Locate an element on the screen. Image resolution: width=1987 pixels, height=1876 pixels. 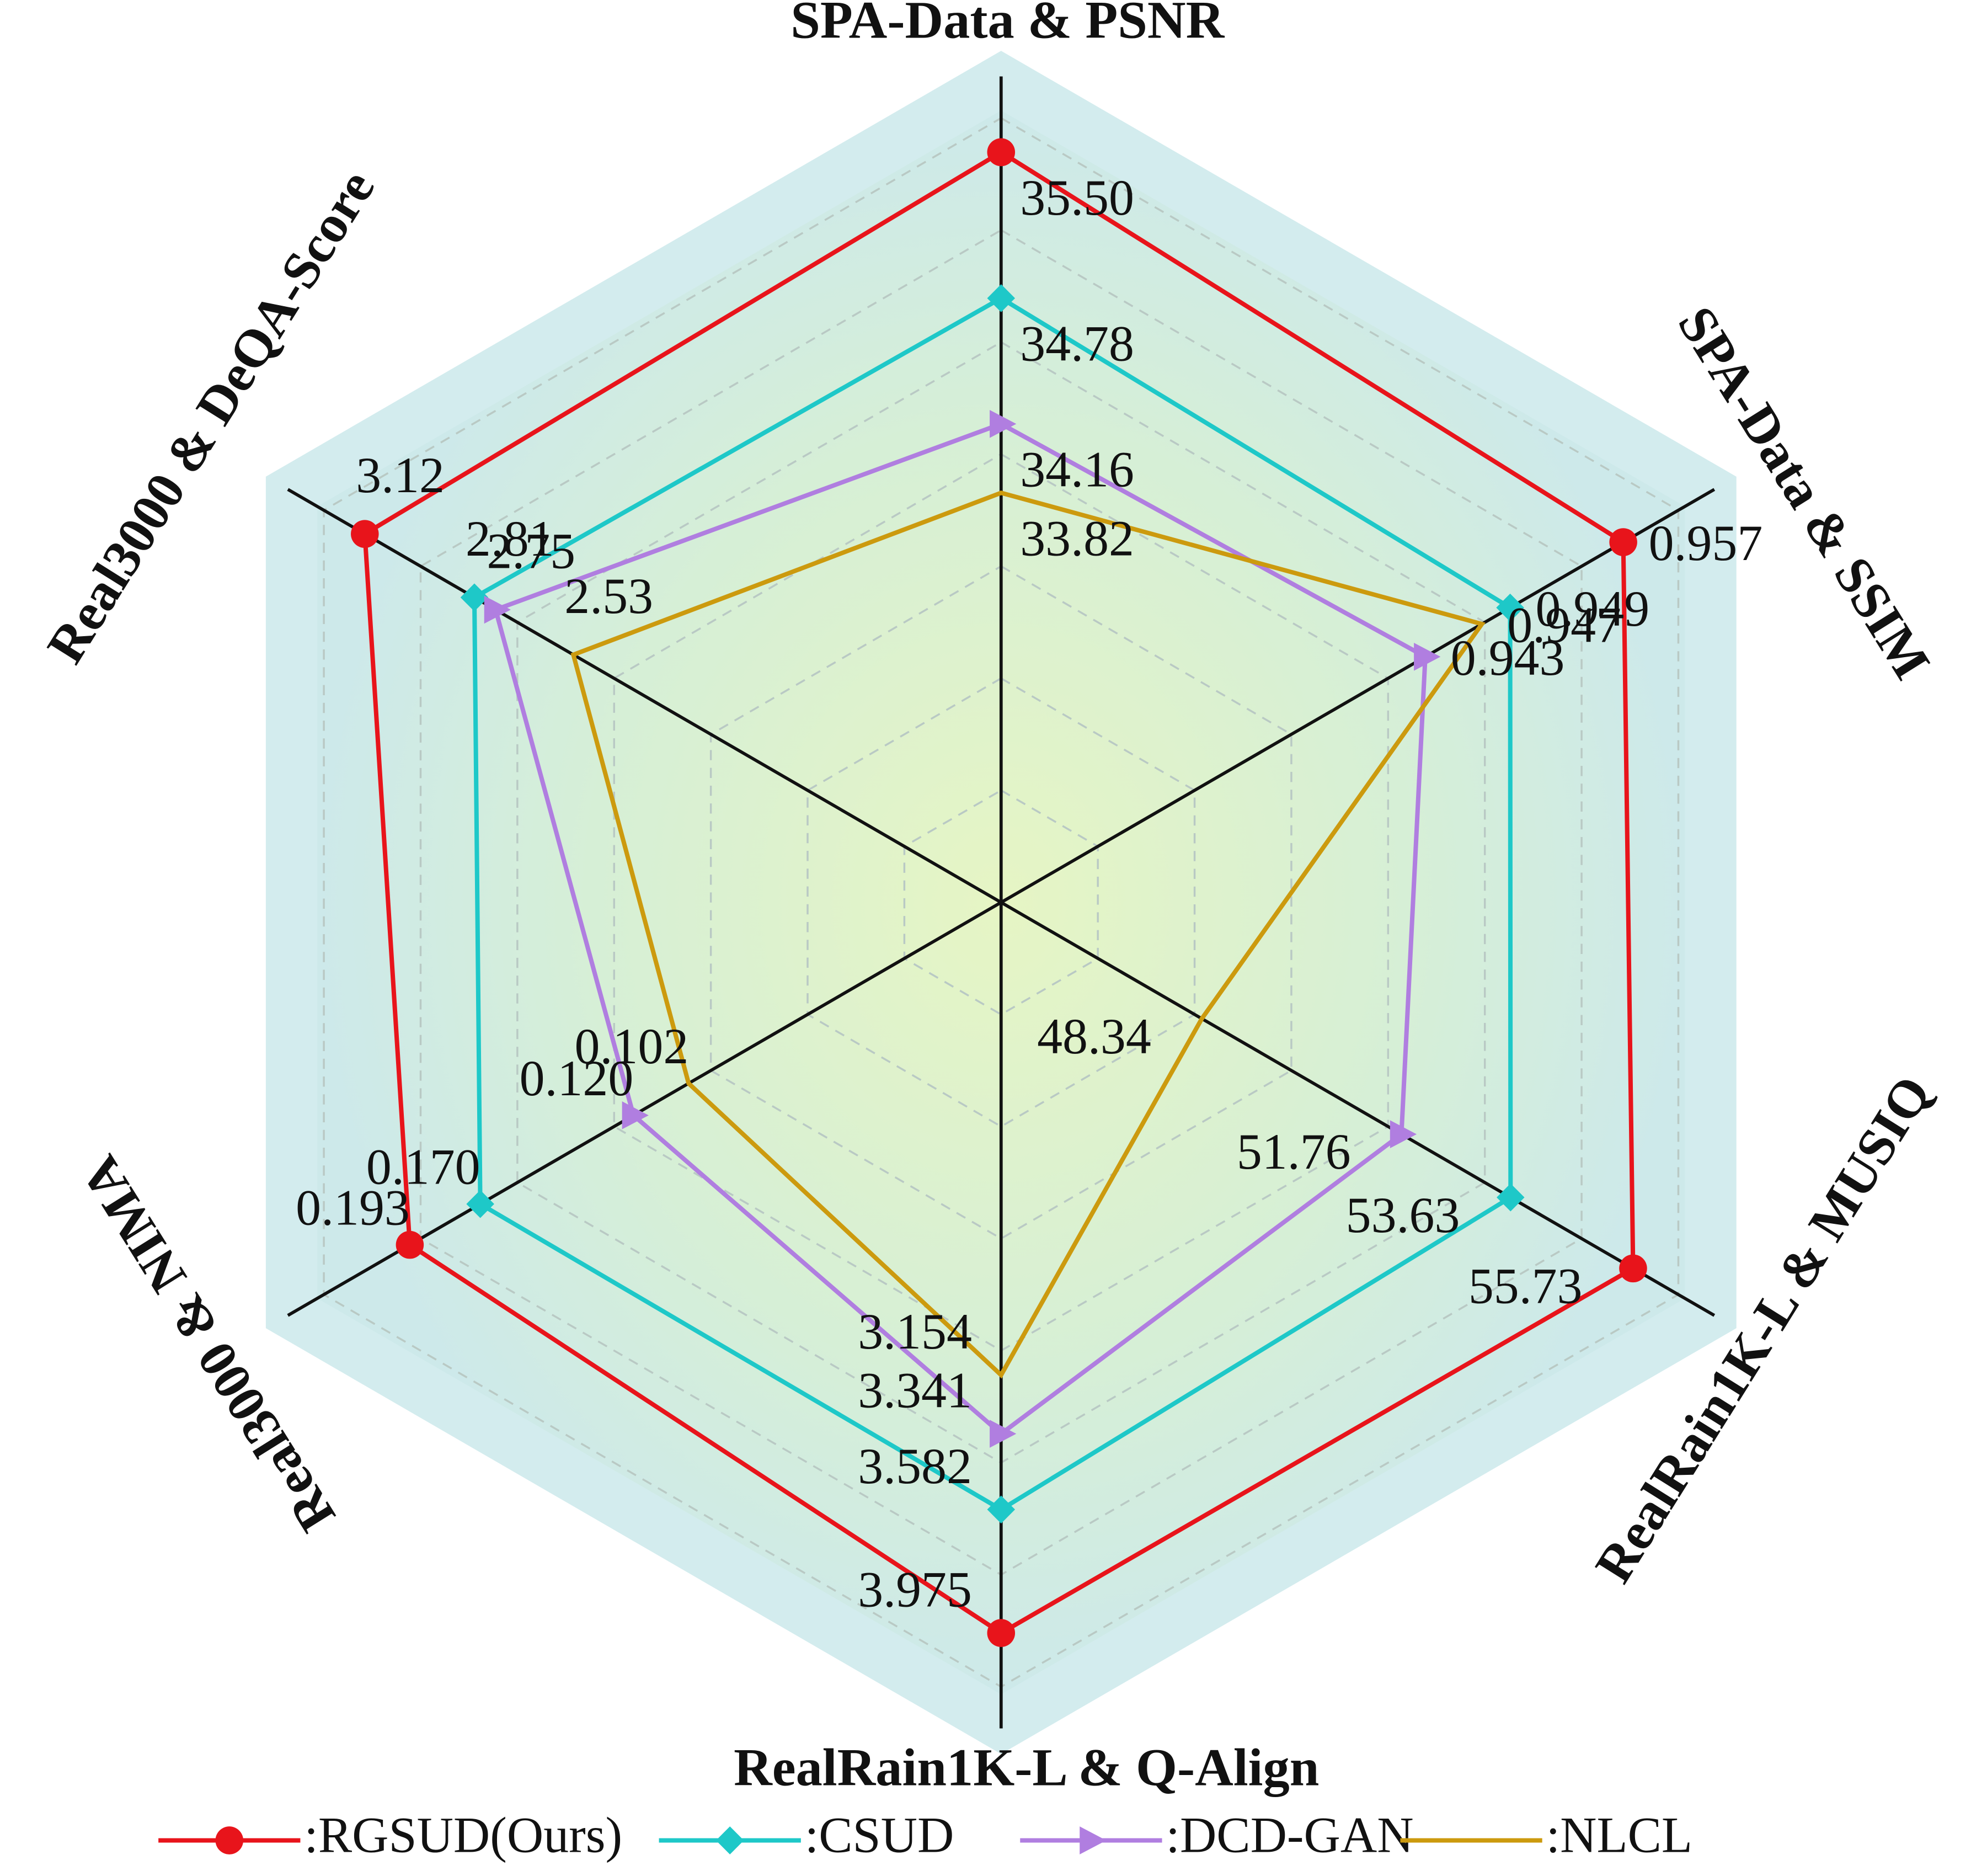
value-label: 0.102 is located at coordinates (632, 1046).